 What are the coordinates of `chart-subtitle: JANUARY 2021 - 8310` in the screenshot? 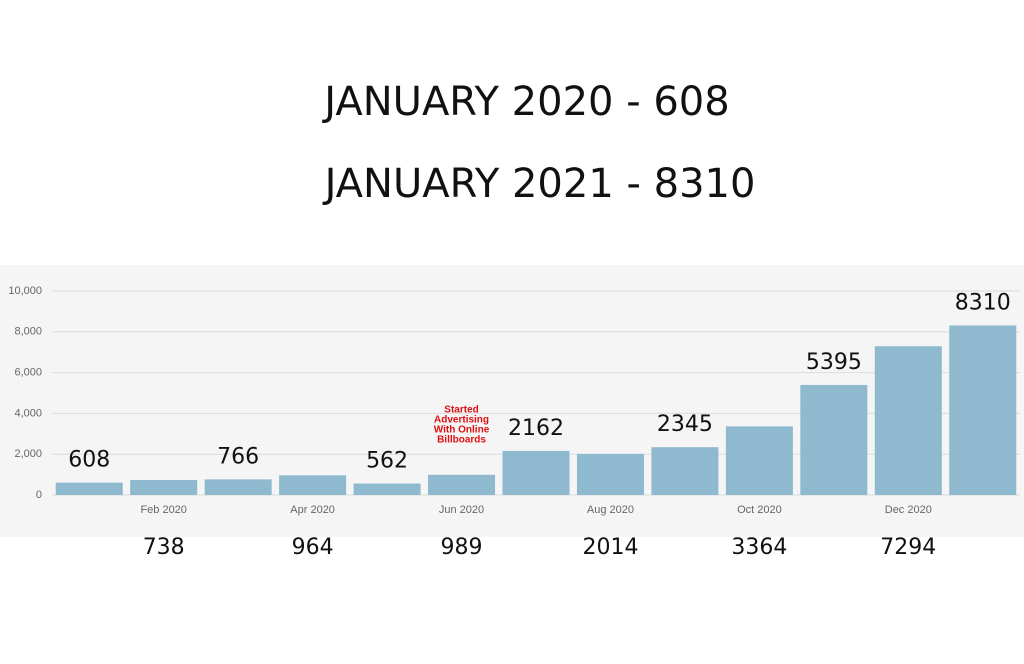 It's located at (539, 184).